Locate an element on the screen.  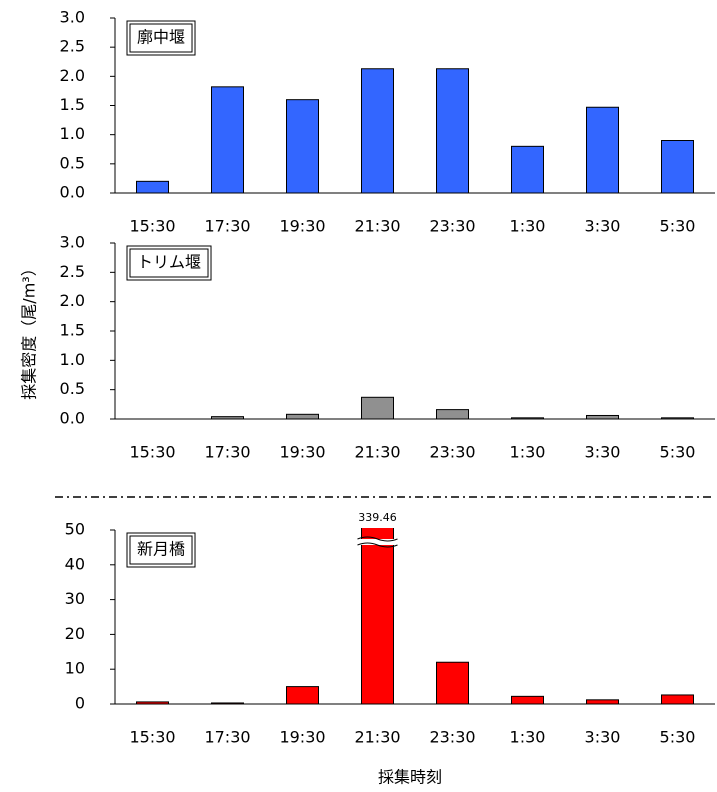
panel-title: 新月橋 is located at coordinates (161, 549).